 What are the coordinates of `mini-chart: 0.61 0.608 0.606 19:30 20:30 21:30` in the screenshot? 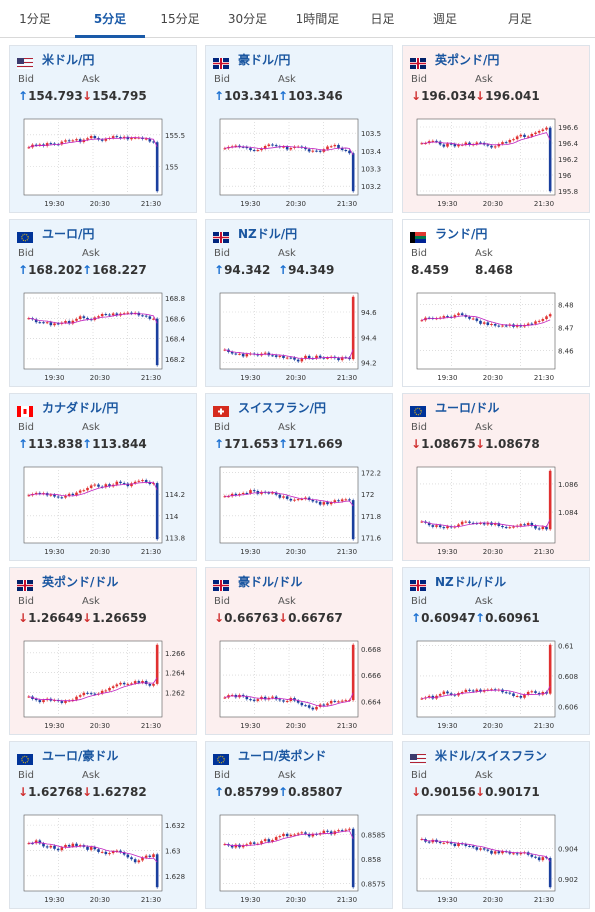 It's located at (498, 682).